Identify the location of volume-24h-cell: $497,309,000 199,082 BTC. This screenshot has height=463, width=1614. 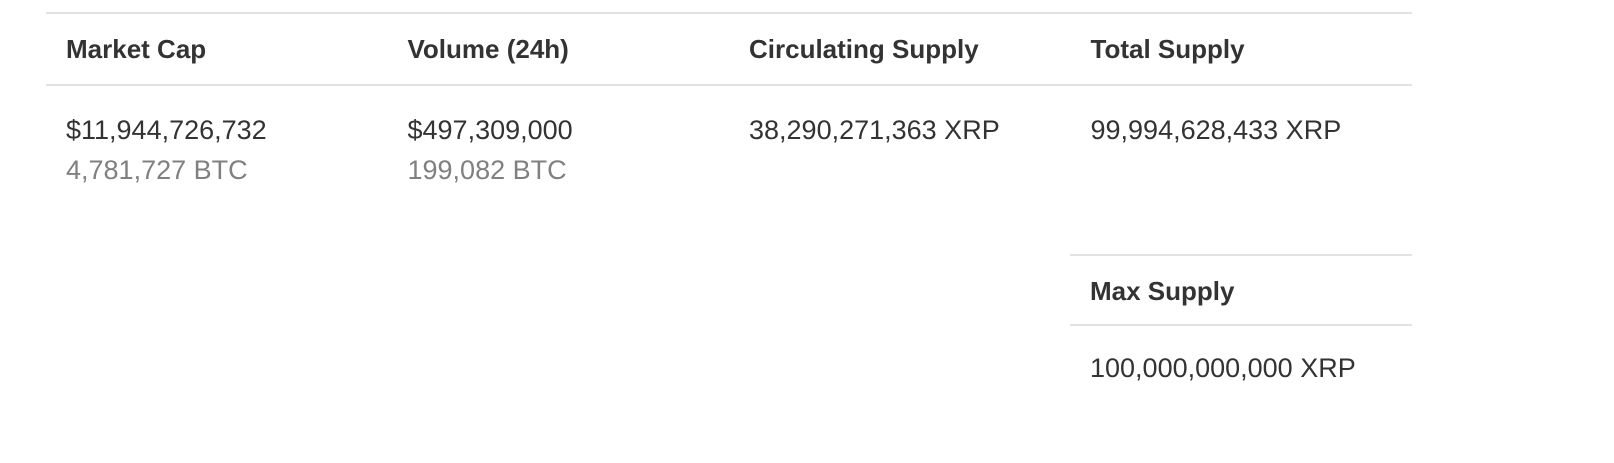
(559, 170).